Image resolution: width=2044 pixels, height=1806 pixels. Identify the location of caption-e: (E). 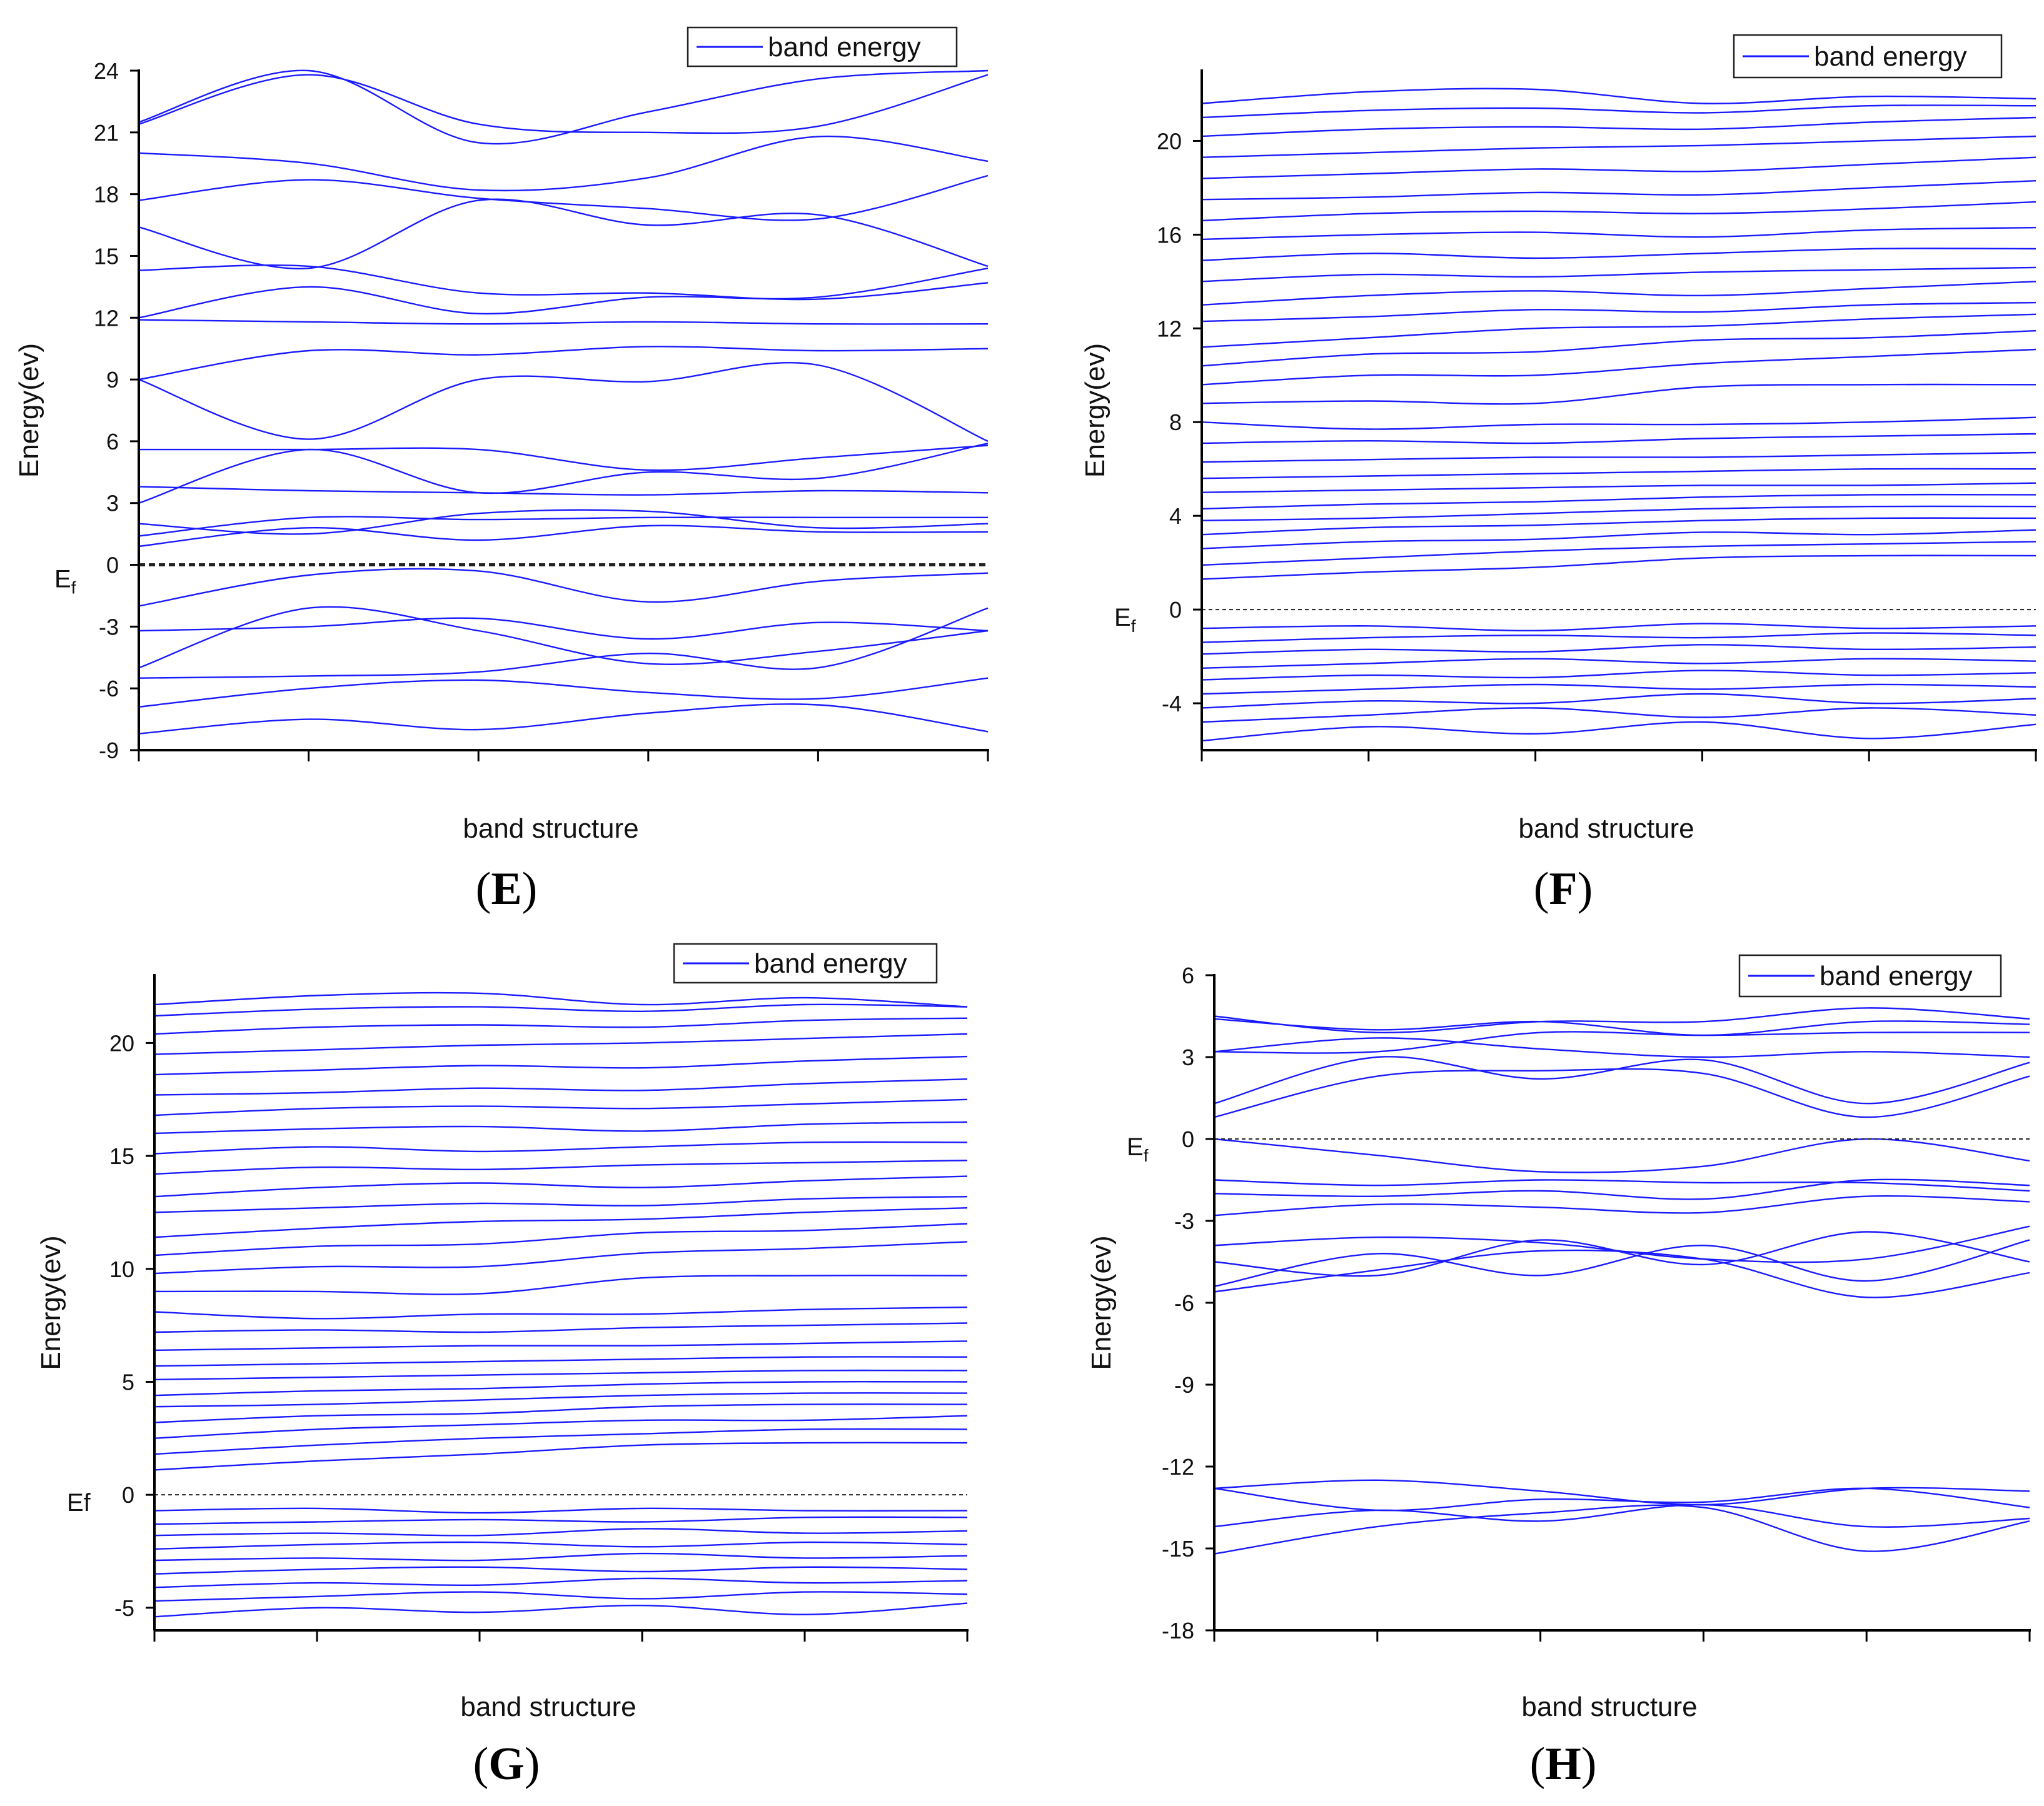
(506, 889).